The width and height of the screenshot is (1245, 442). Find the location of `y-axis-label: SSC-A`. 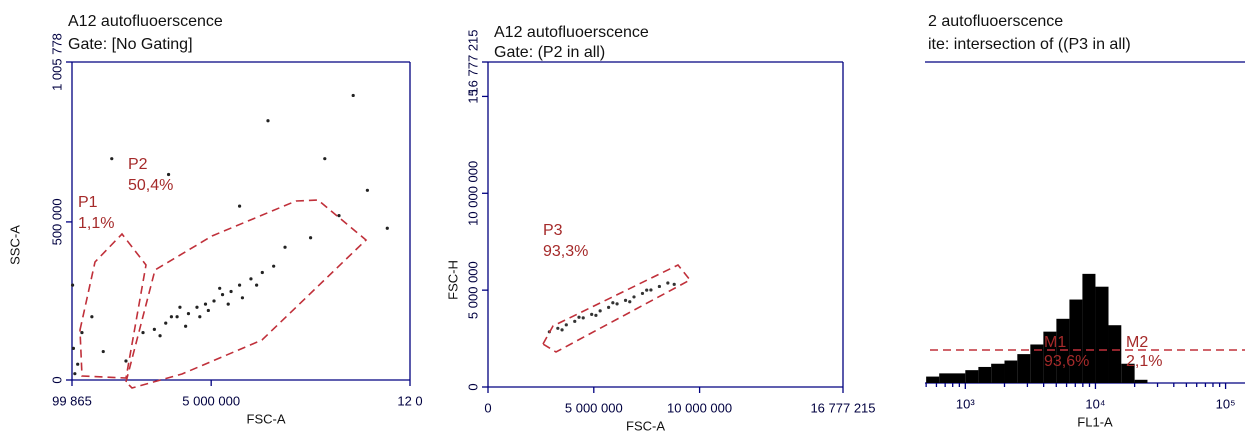

y-axis-label: SSC-A is located at coordinates (14, 245).